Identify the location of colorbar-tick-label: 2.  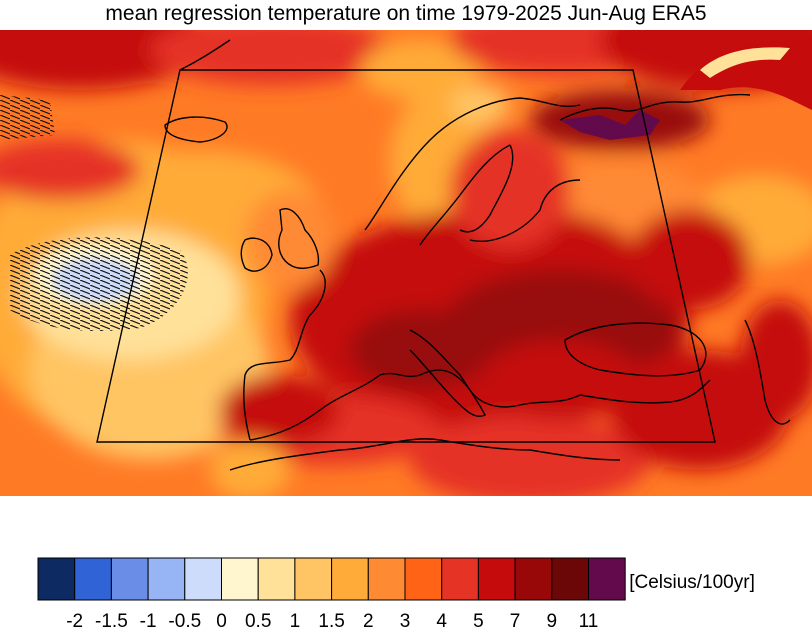
(368, 620).